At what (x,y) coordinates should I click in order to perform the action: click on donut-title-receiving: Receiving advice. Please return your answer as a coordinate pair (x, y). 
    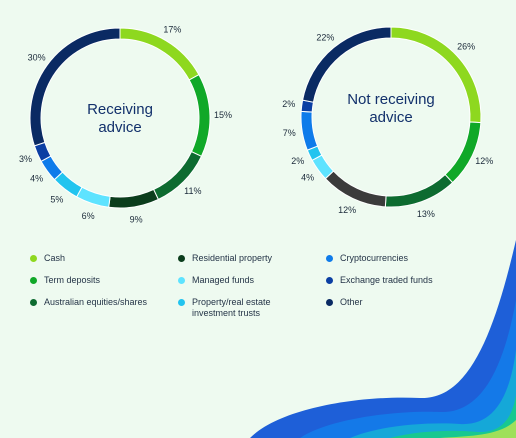
    Looking at the image, I should click on (120, 119).